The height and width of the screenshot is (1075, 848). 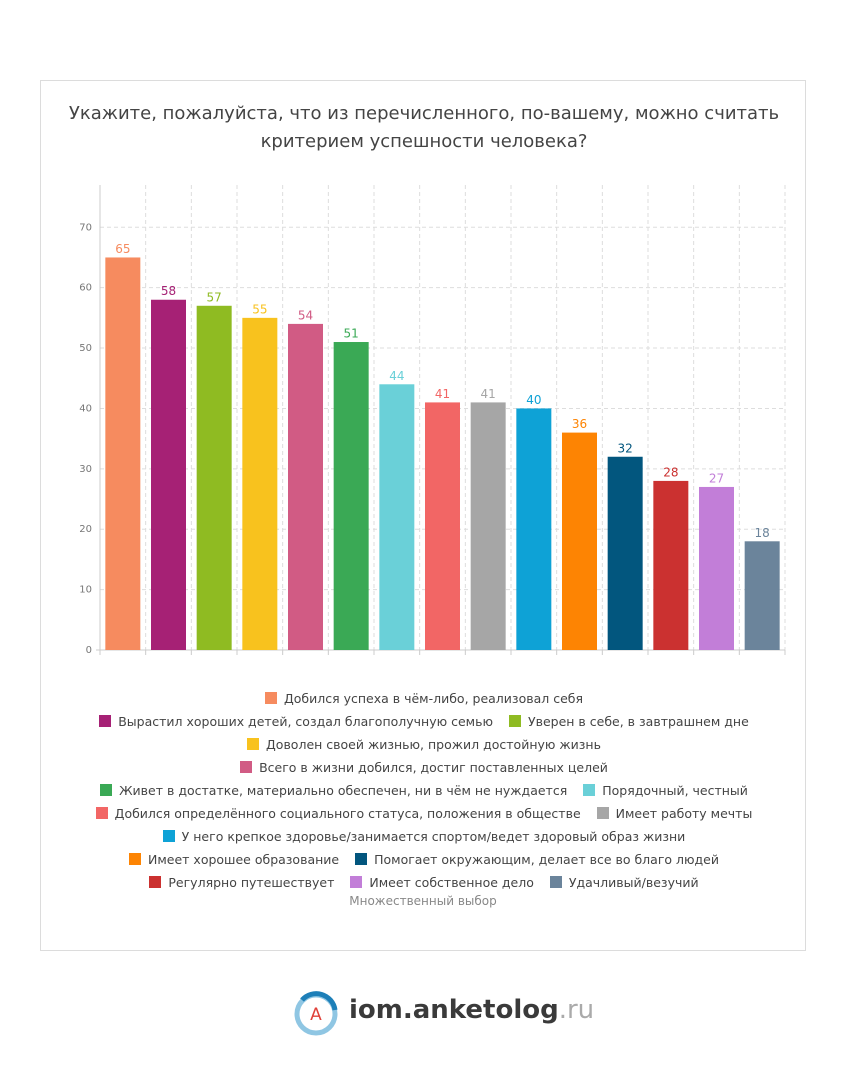 I want to click on value-label: 18, so click(x=762, y=533).